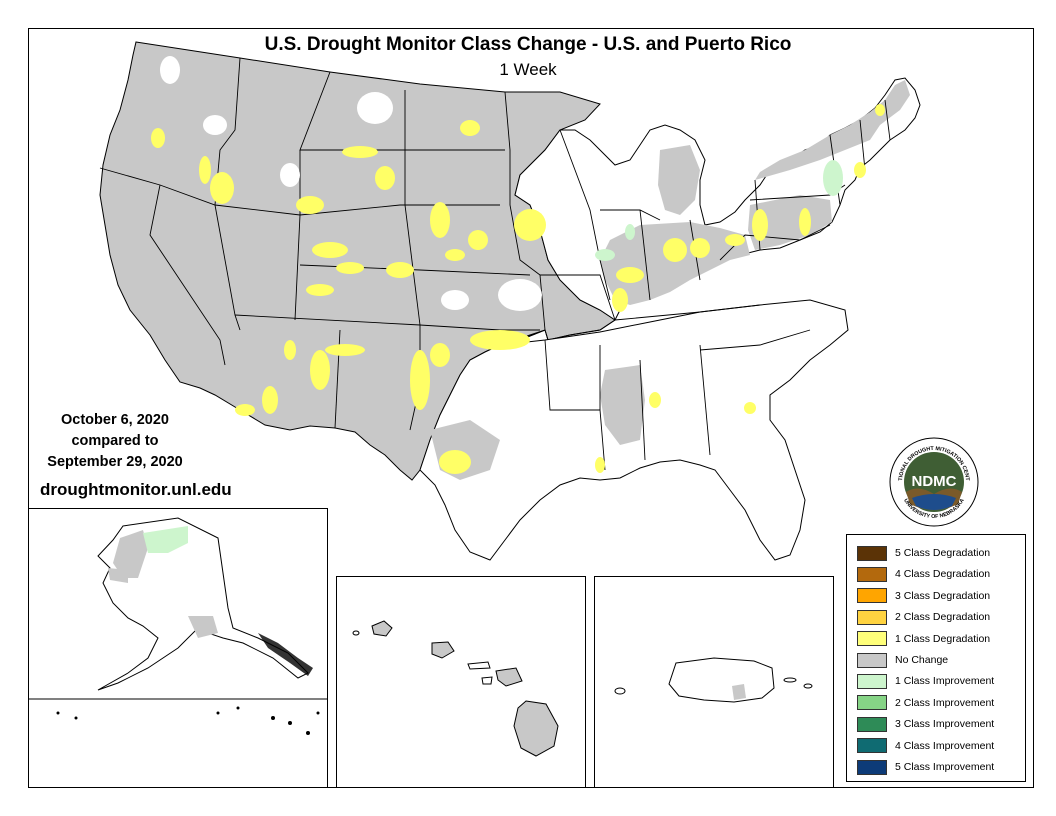  Describe the element at coordinates (721, 680) in the screenshot. I see `puerto-rico-land` at that location.